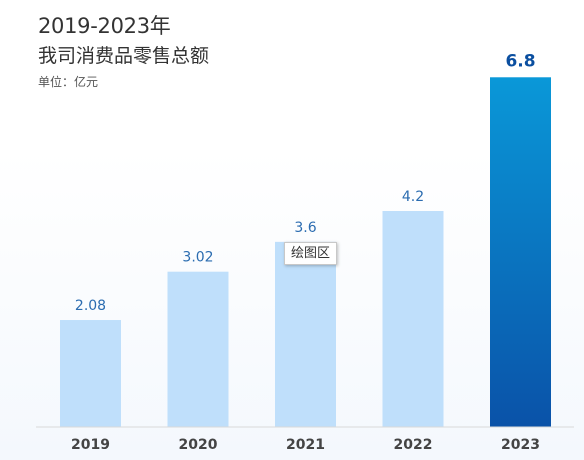 The height and width of the screenshot is (460, 584). I want to click on x-tick-label-2021: 2021, so click(305, 445).